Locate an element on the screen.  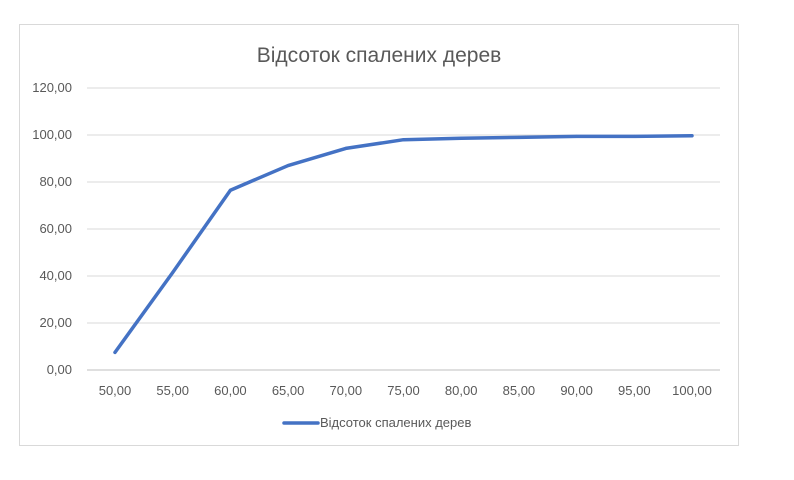
x-tick-label: 50,00 is located at coordinates (115, 390).